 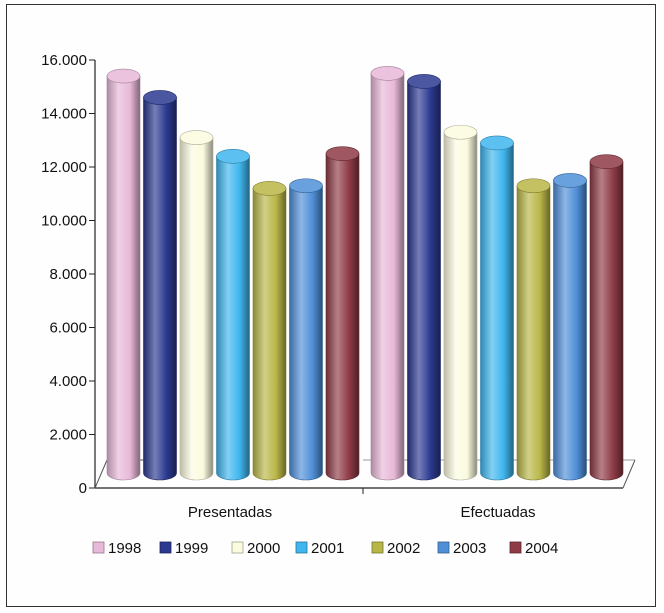 I want to click on bar-efectuadas-1998, so click(x=387, y=273).